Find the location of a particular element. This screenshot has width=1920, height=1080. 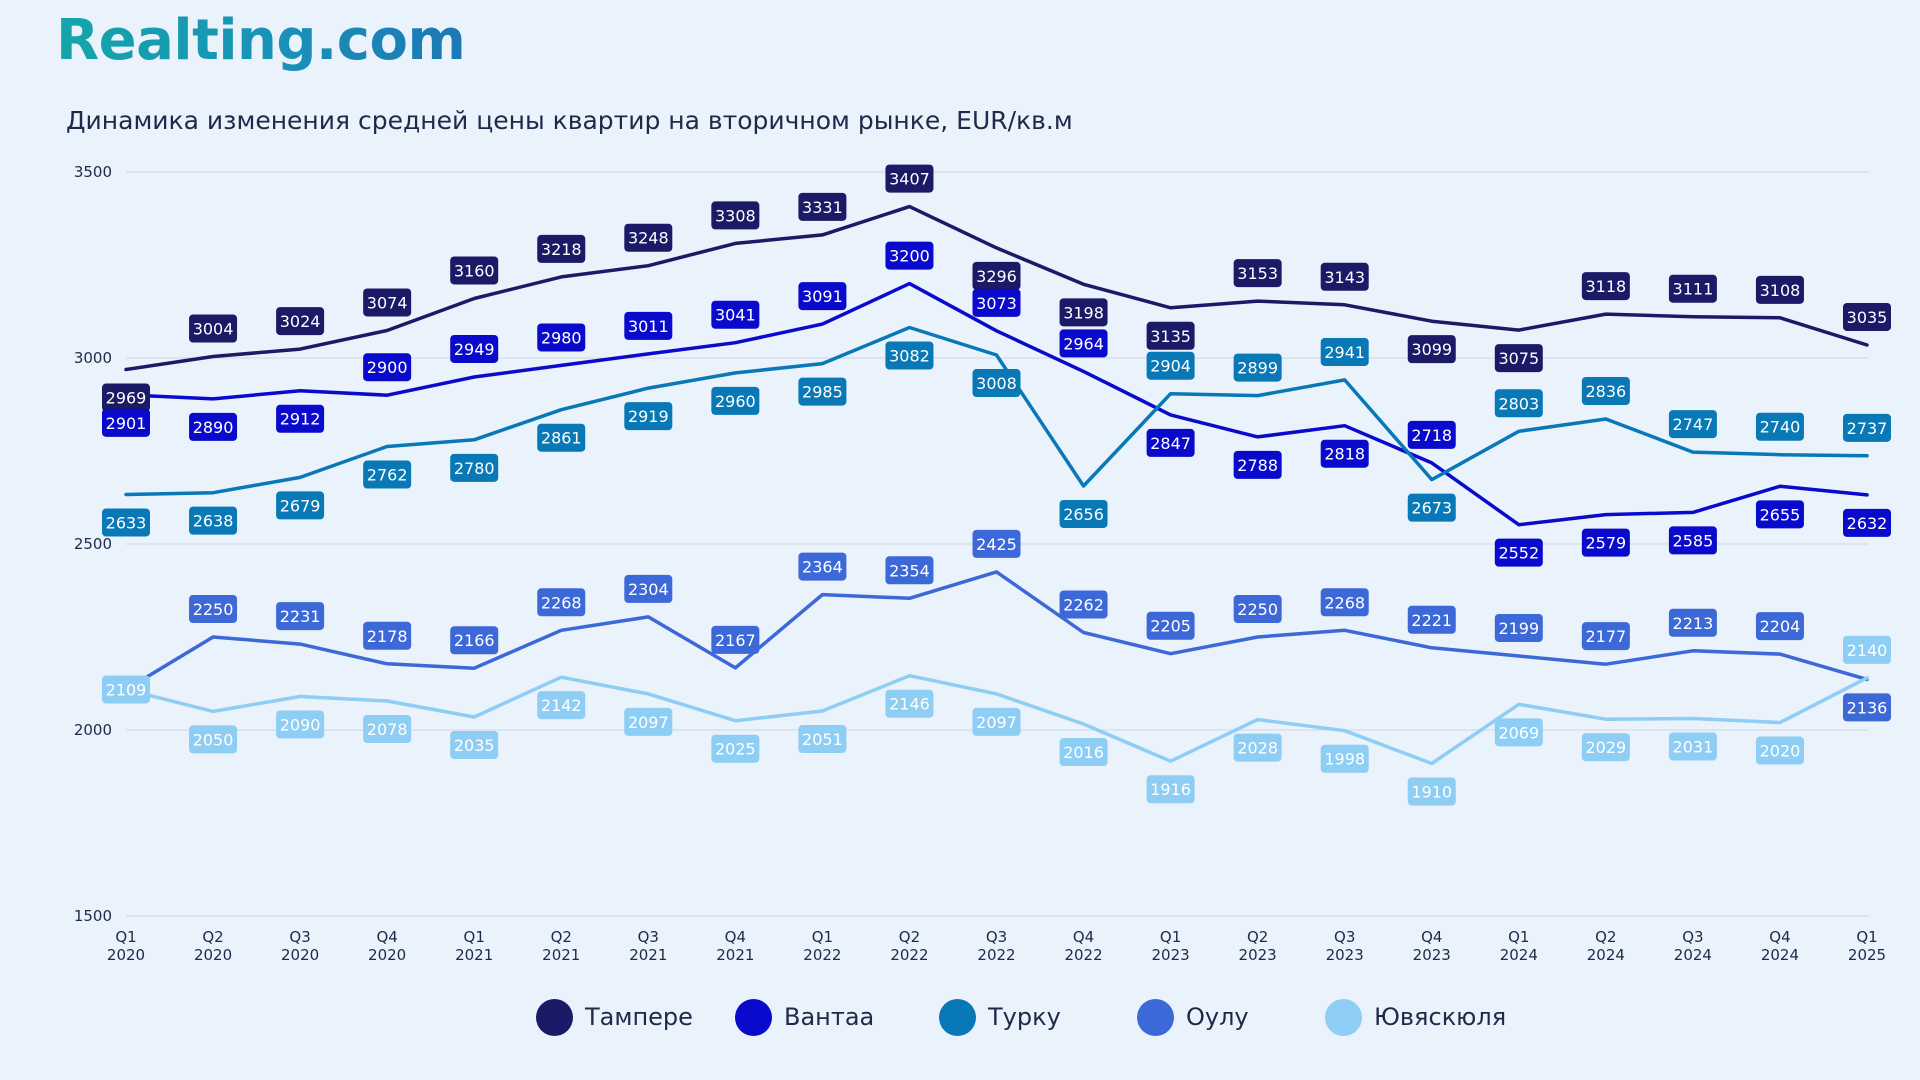

data-label-text: 3200 is located at coordinates (909, 256).